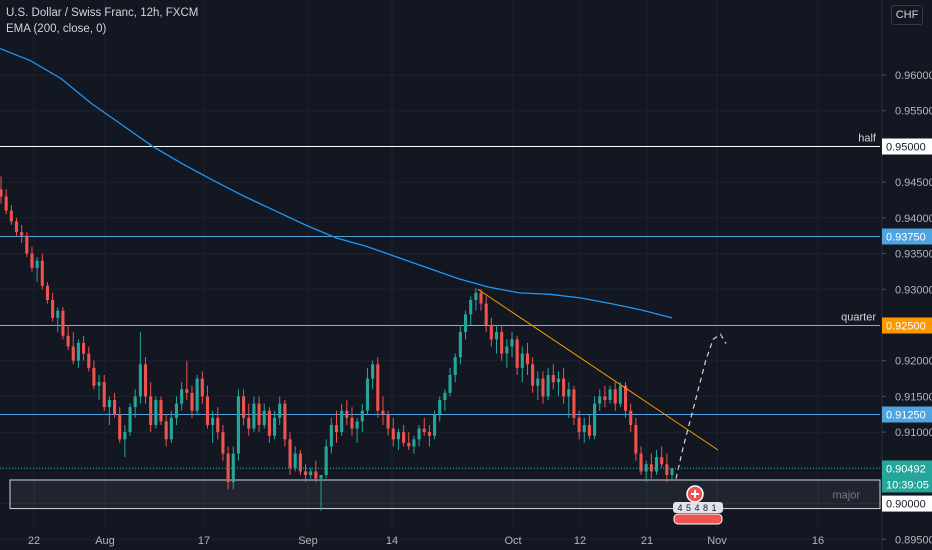 The height and width of the screenshot is (550, 932). What do you see at coordinates (913, 255) in the screenshot?
I see `y-tick-label: 0.93500` at bounding box center [913, 255].